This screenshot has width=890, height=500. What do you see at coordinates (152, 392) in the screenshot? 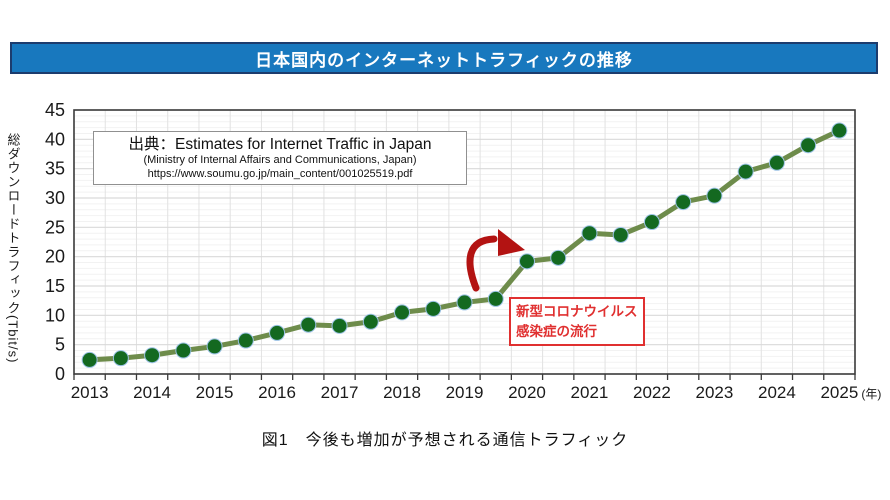
I see `x-tick-label: 2014` at bounding box center [152, 392].